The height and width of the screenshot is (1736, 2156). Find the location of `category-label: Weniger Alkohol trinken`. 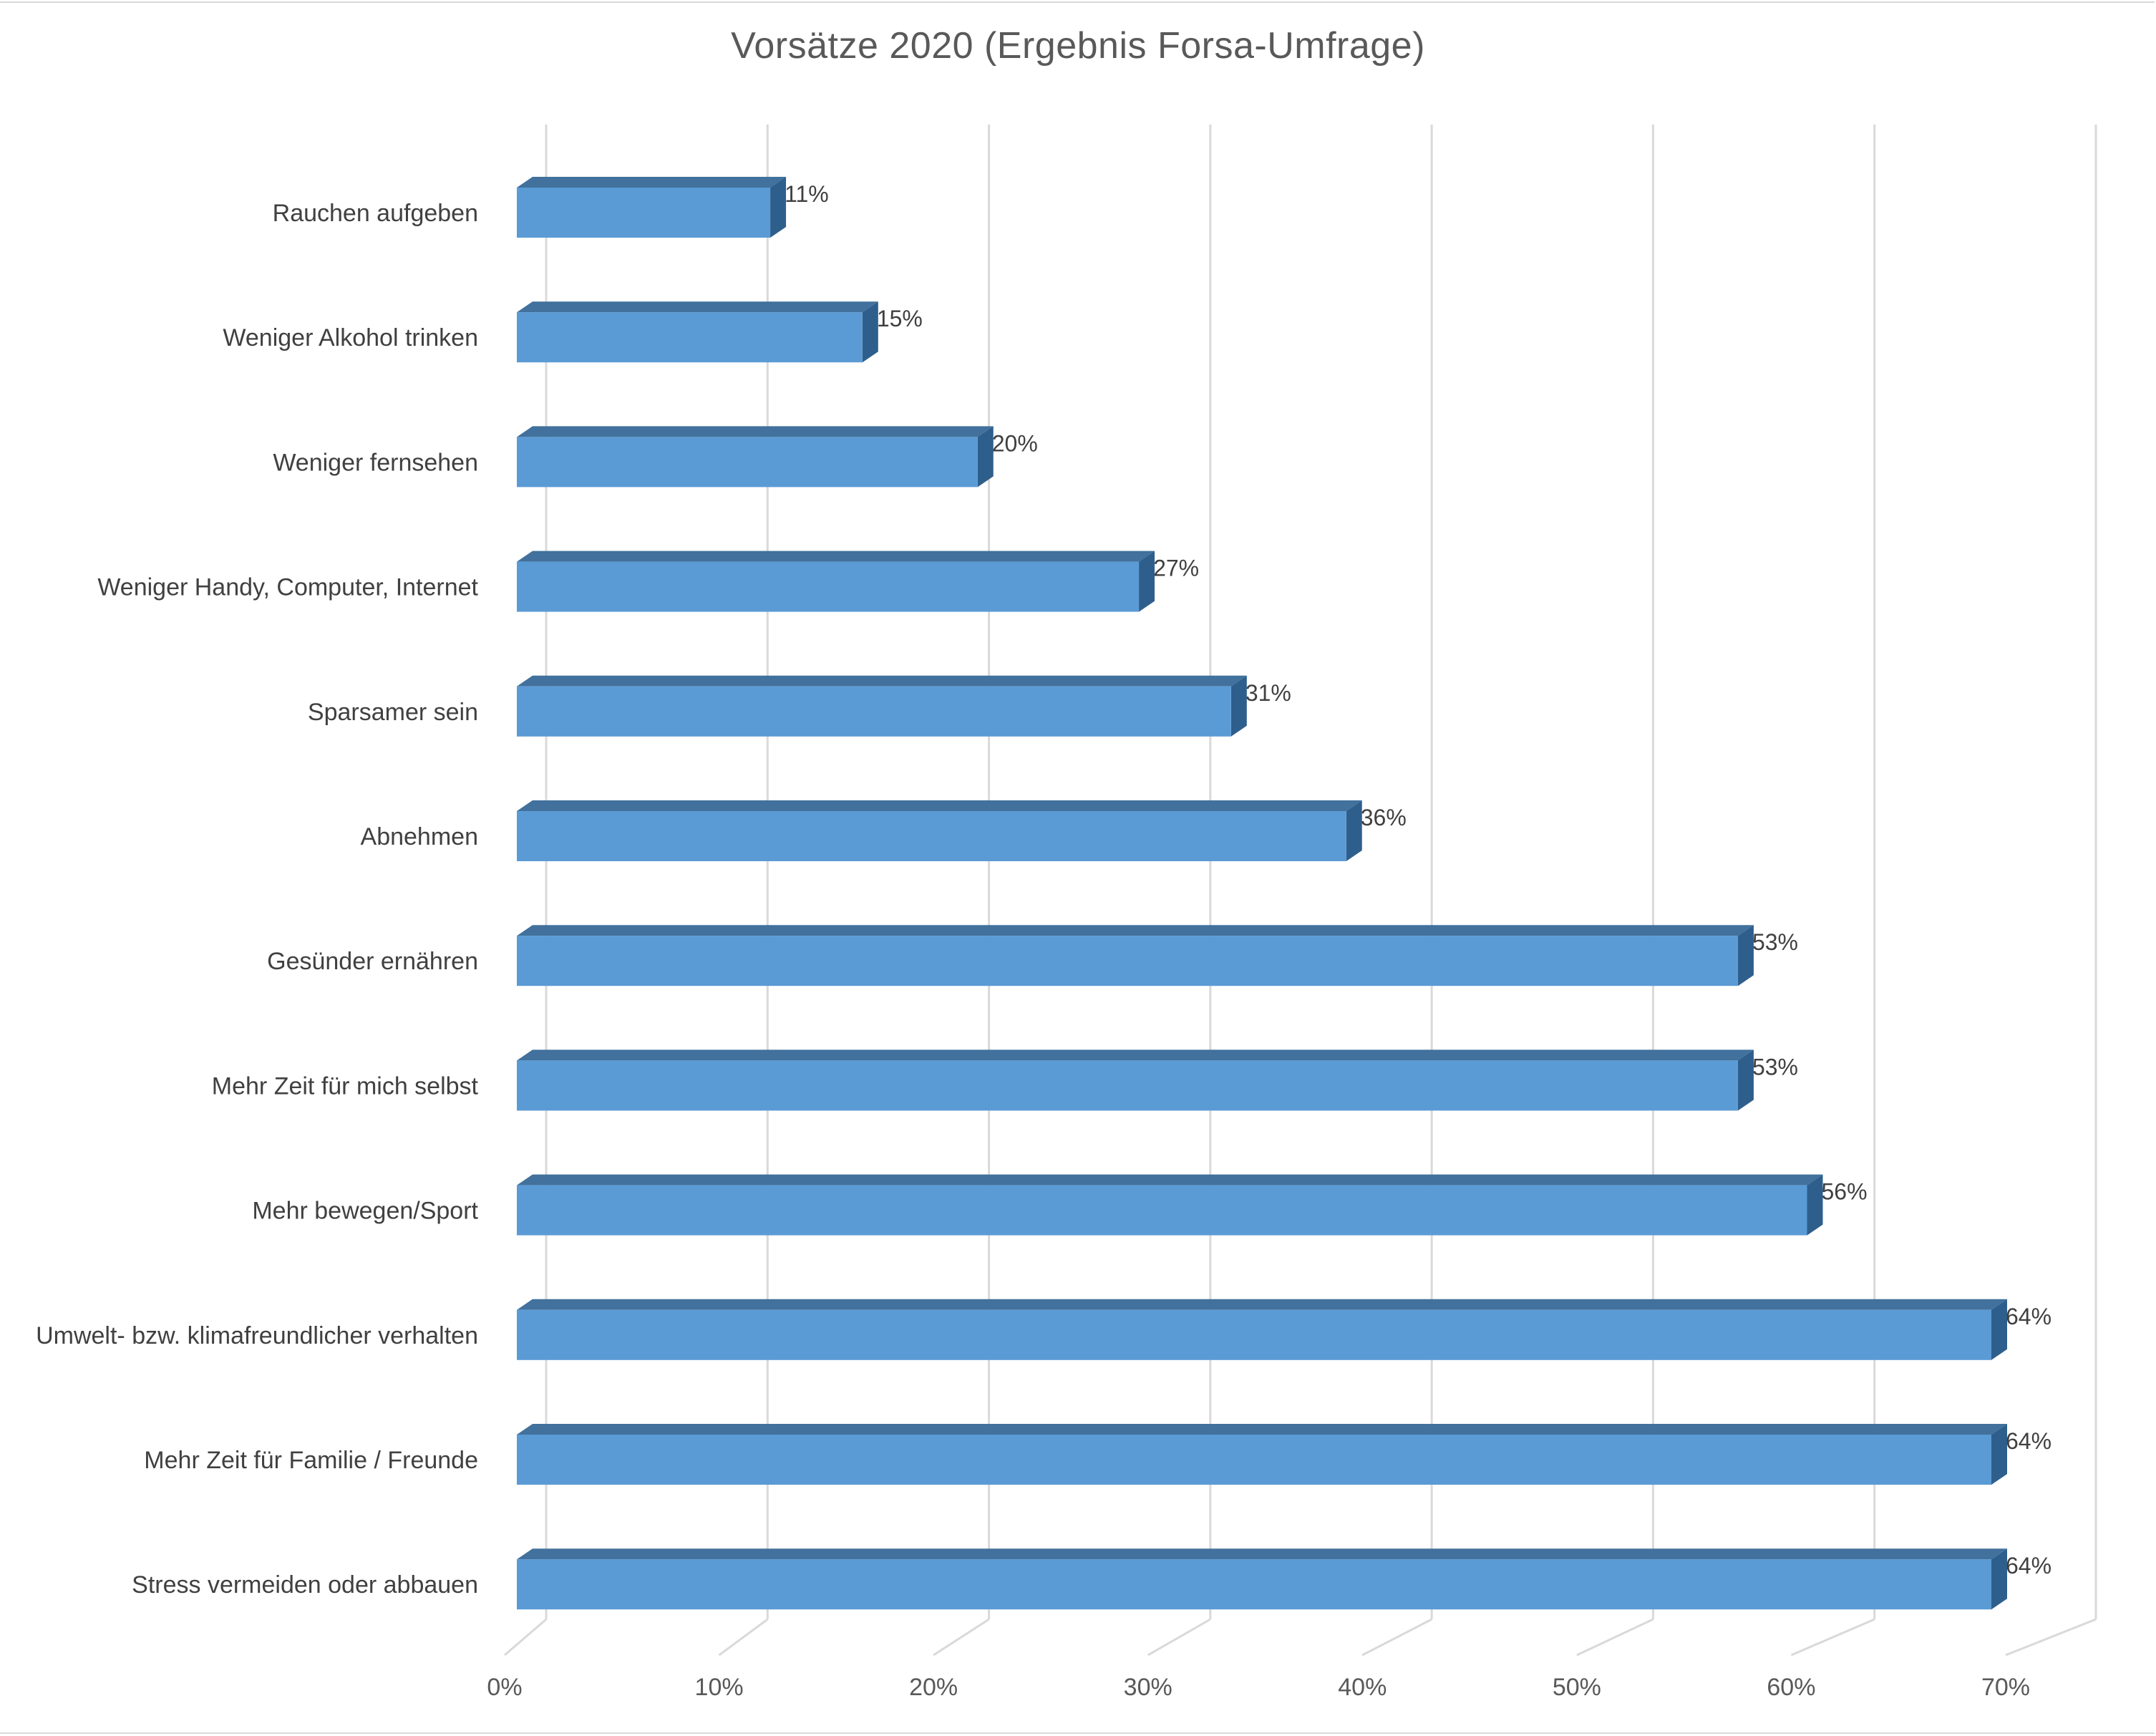

category-label: Weniger Alkohol trinken is located at coordinates (350, 337).